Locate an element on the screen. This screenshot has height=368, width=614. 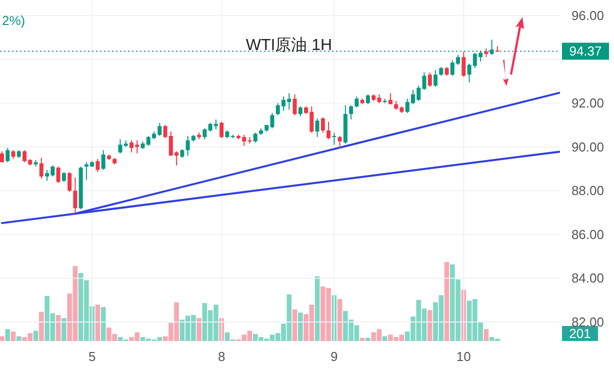
x-tick-label: 9 is located at coordinates (334, 356).